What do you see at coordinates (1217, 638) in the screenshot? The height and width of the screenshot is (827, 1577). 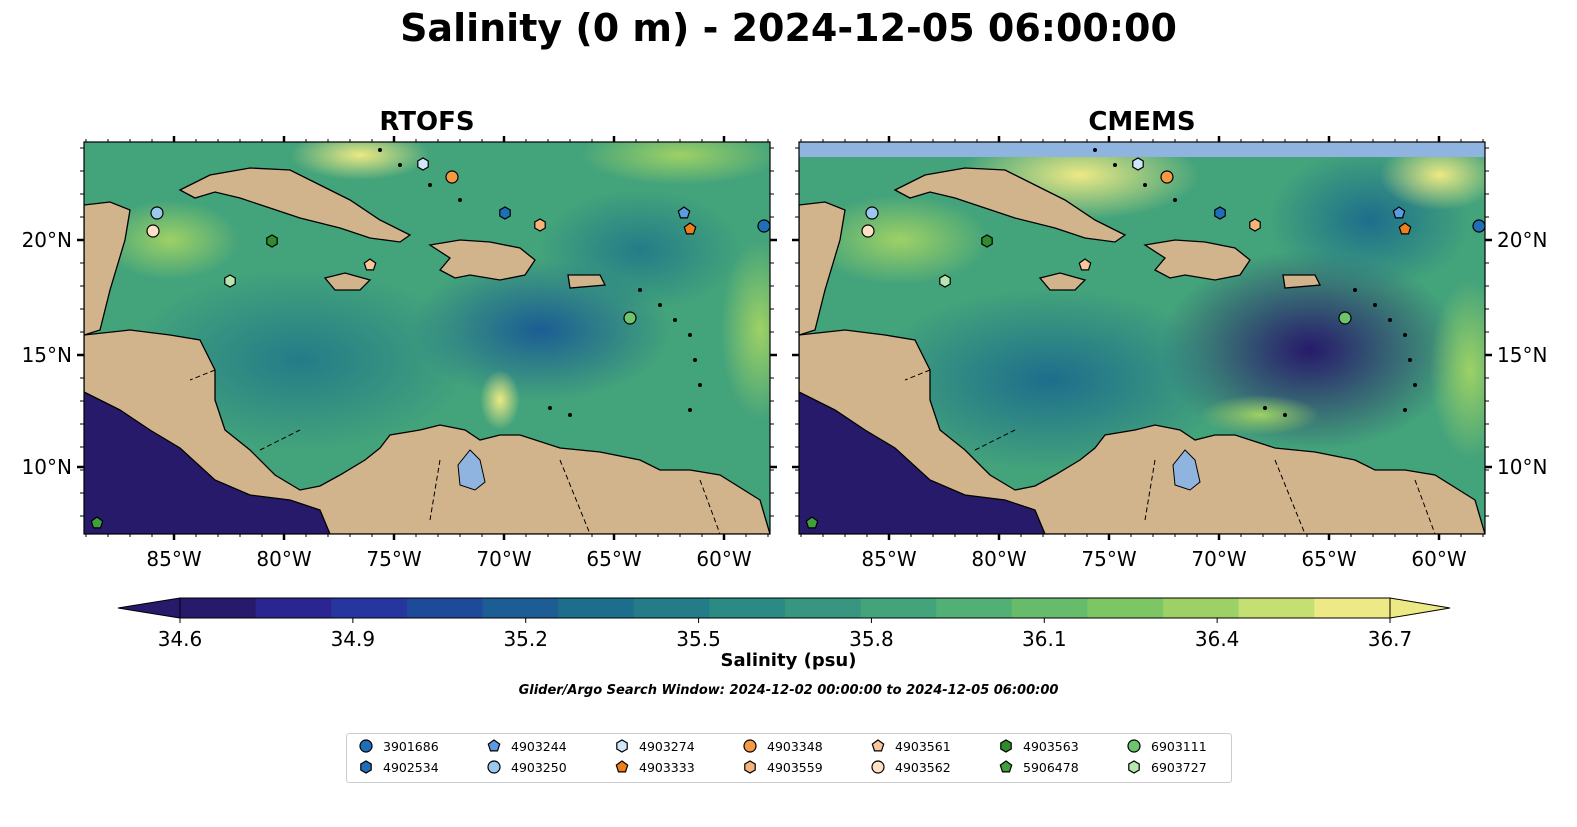 I see `colorbar-tick-label: 36.4` at bounding box center [1217, 638].